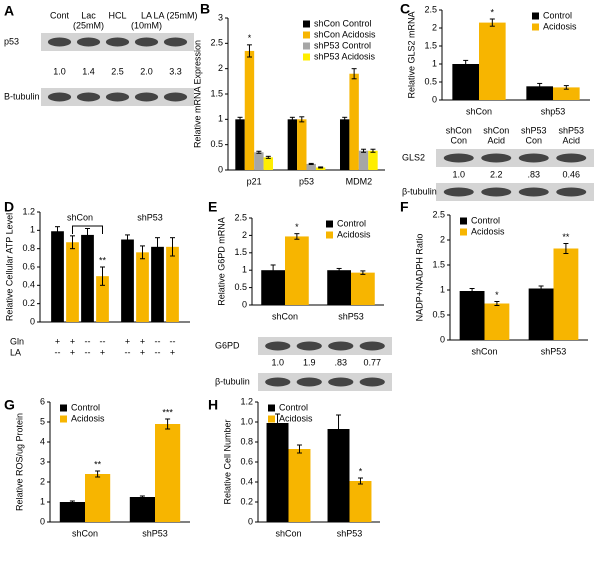  I want to click on band-quant: 2.0, so click(146, 71).